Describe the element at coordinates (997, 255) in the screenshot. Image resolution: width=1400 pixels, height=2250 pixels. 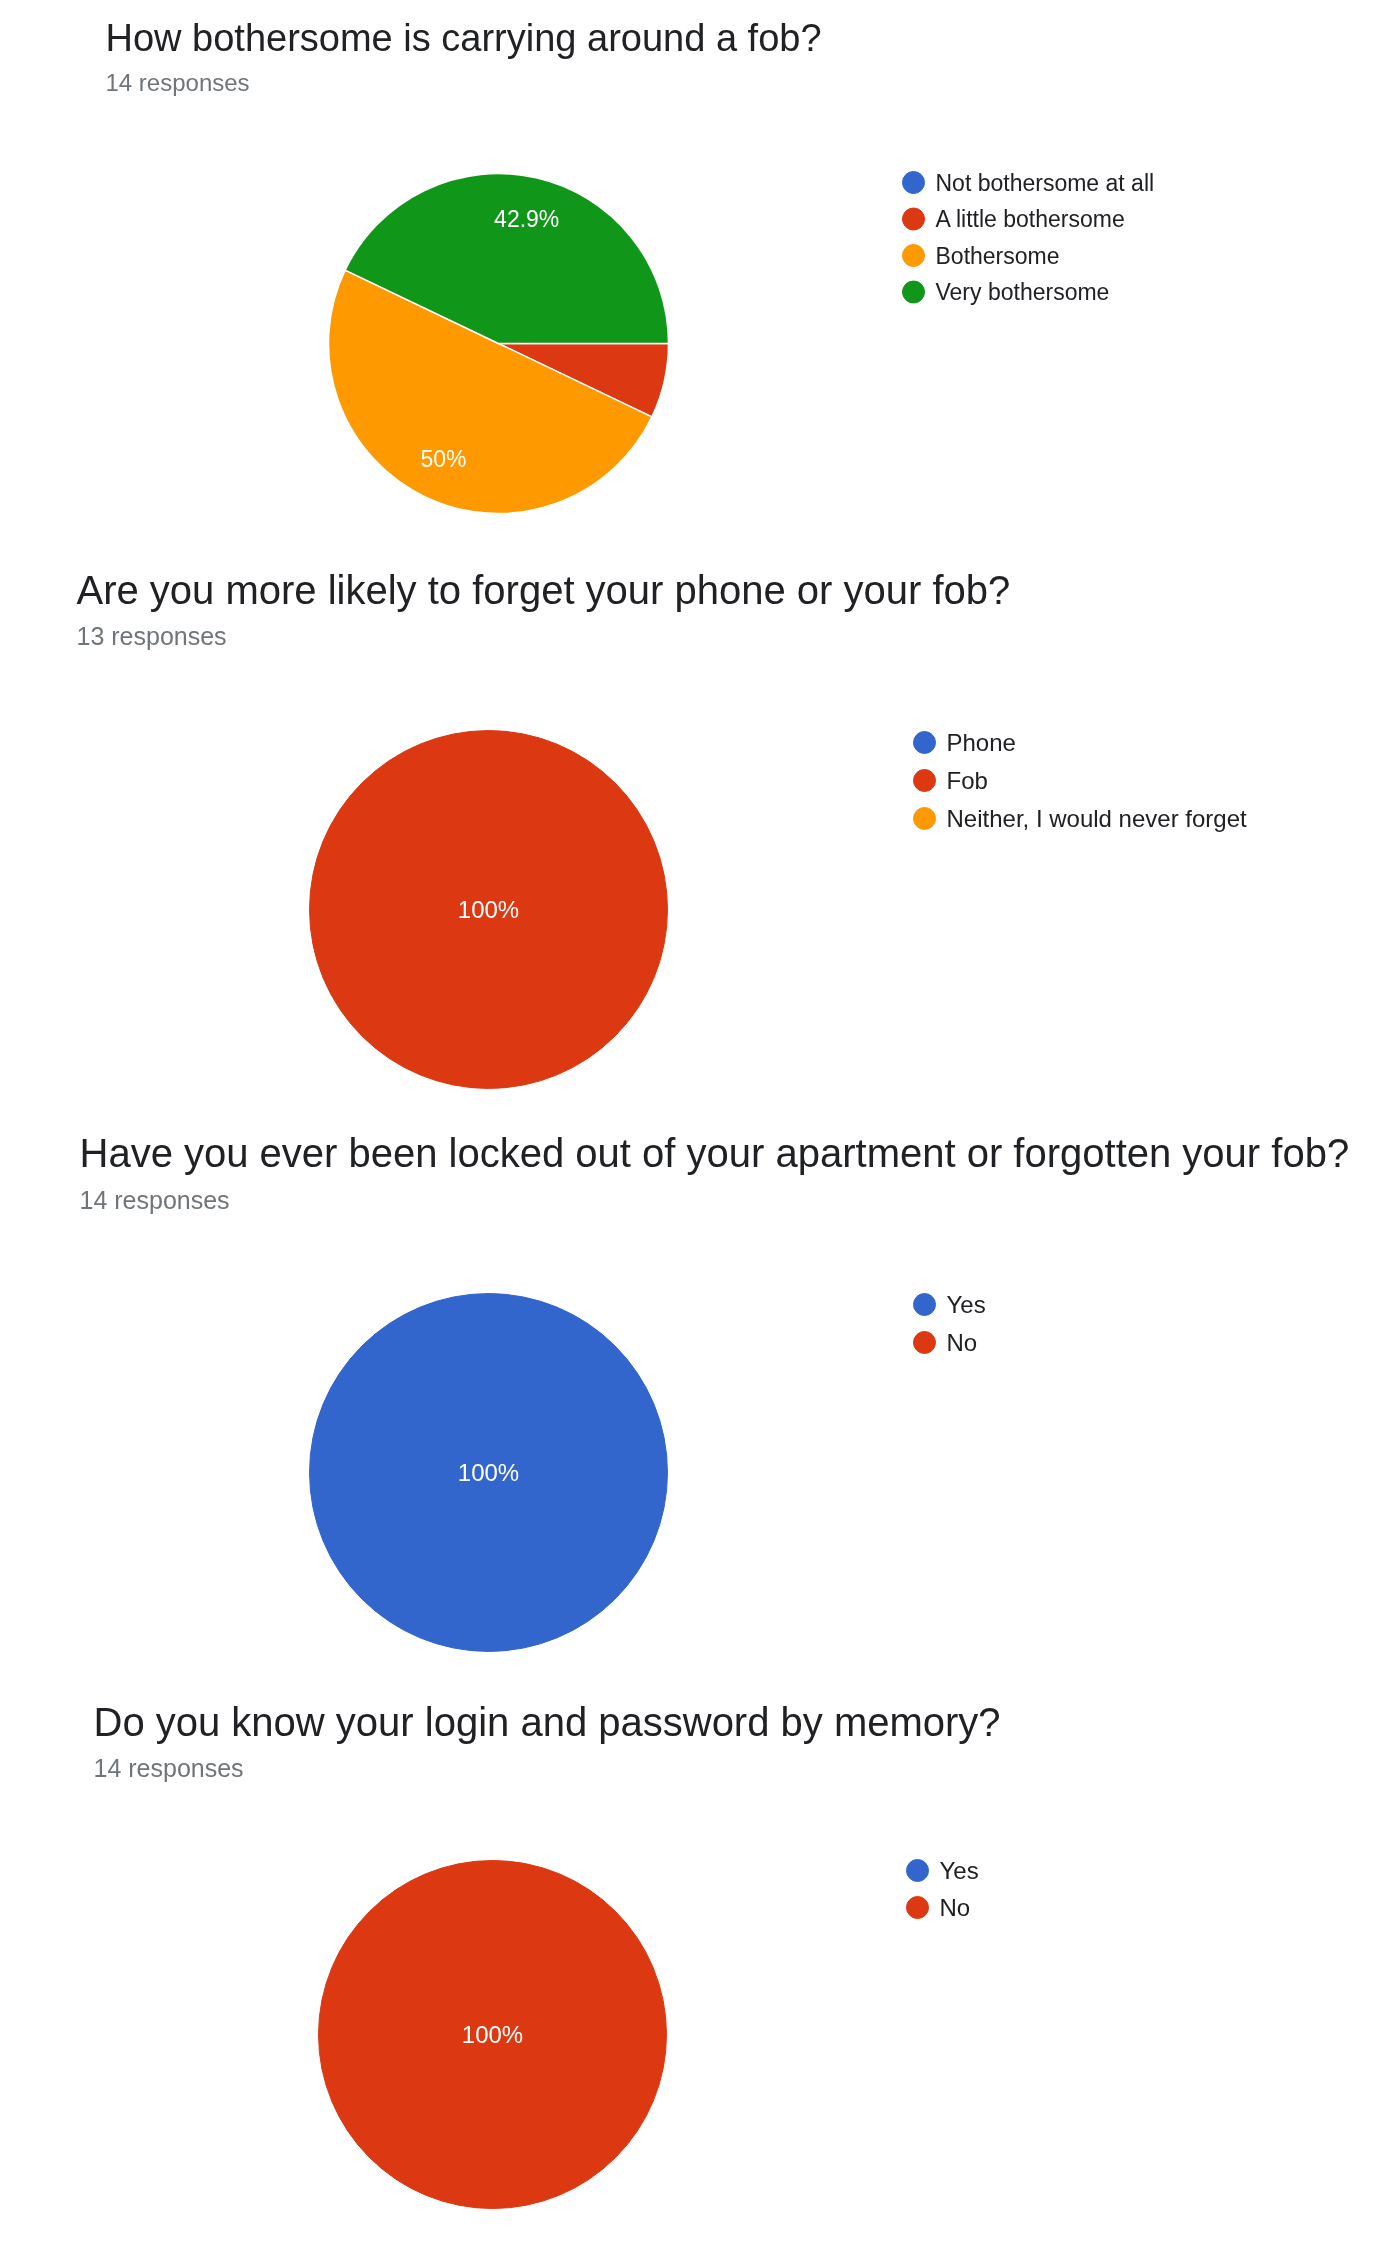
I see `legend-label: Bothersome` at that location.